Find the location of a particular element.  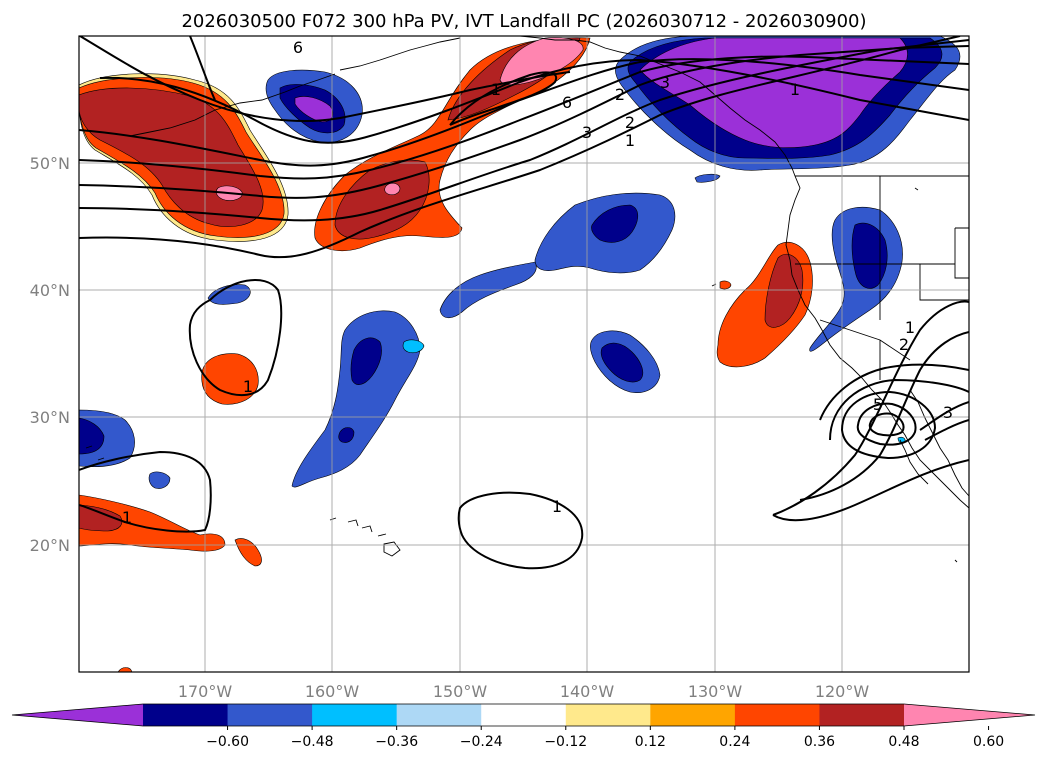

pv-positive-region-central-pink-small is located at coordinates (392, 189).